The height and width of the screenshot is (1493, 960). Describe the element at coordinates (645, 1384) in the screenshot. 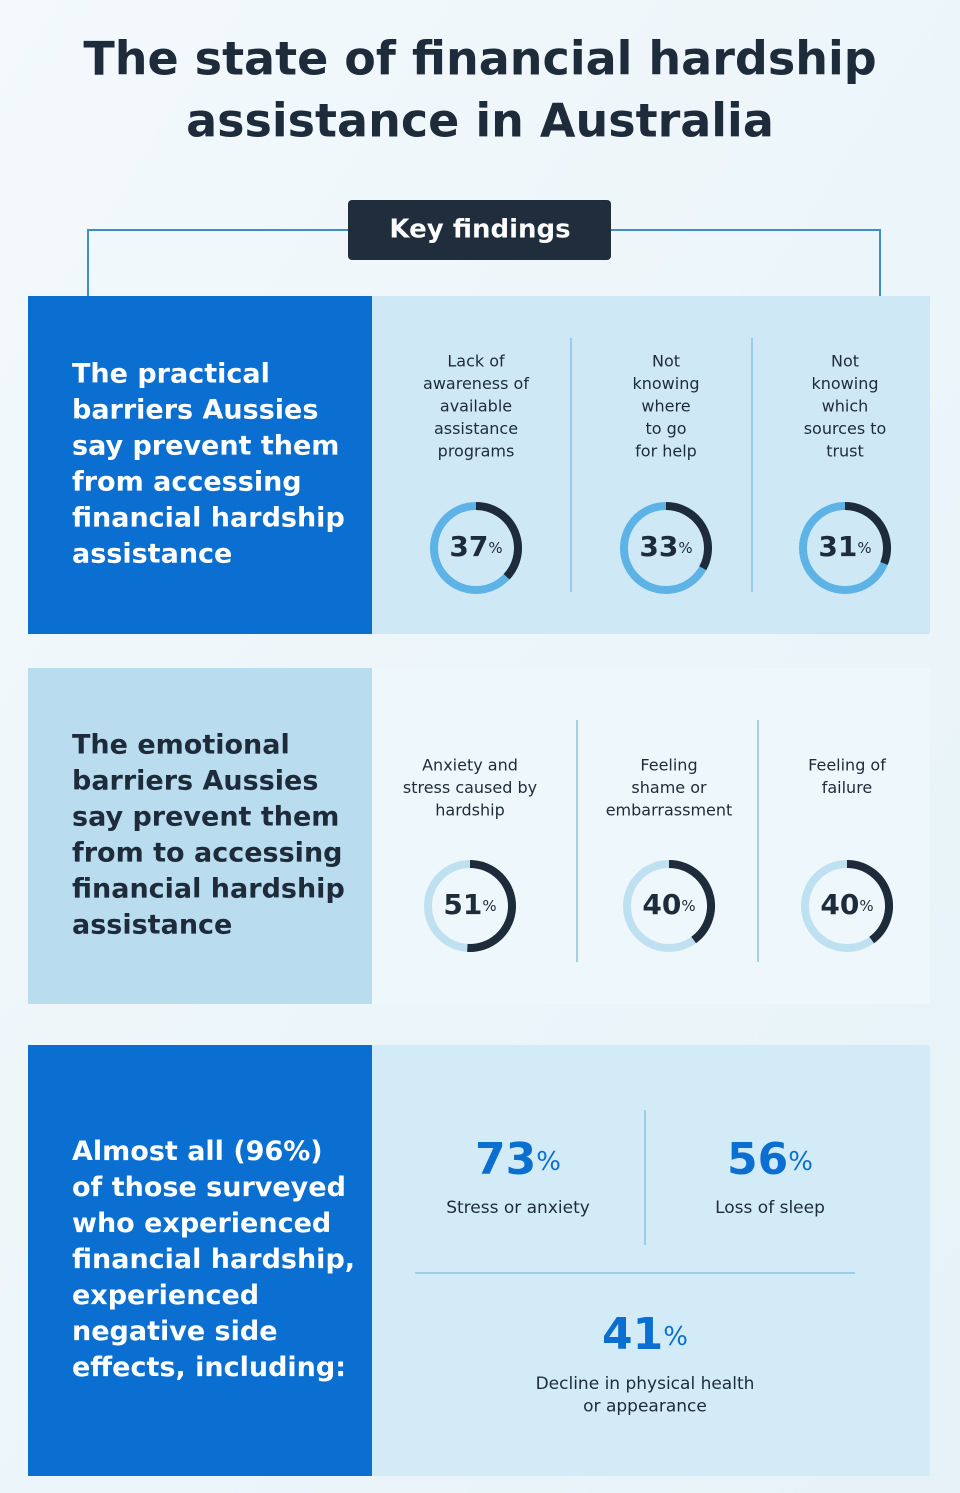

I see `stat-label: Decline in physical health` at that location.